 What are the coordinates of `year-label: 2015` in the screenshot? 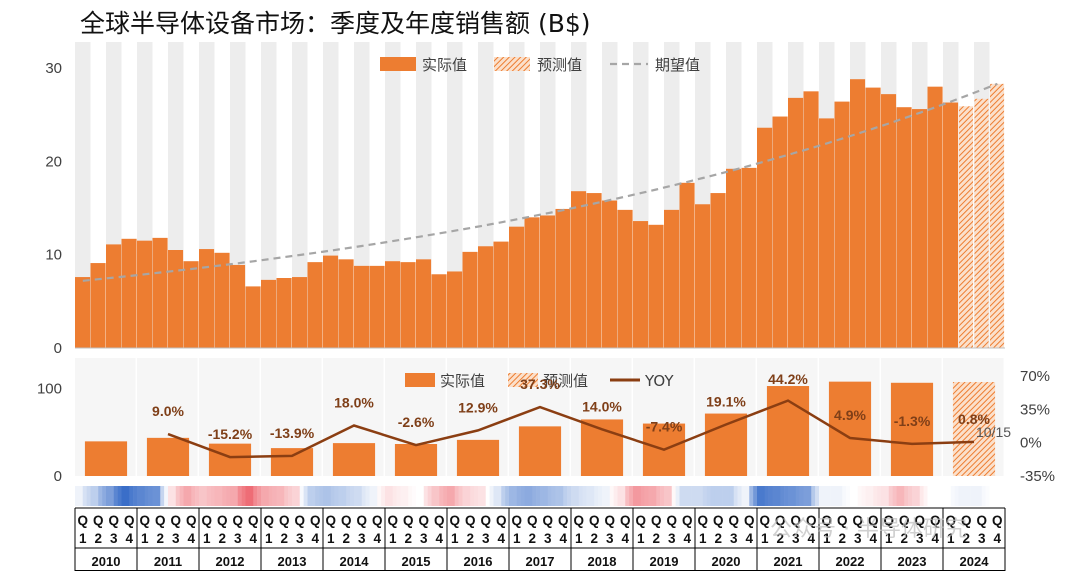 It's located at (416, 561).